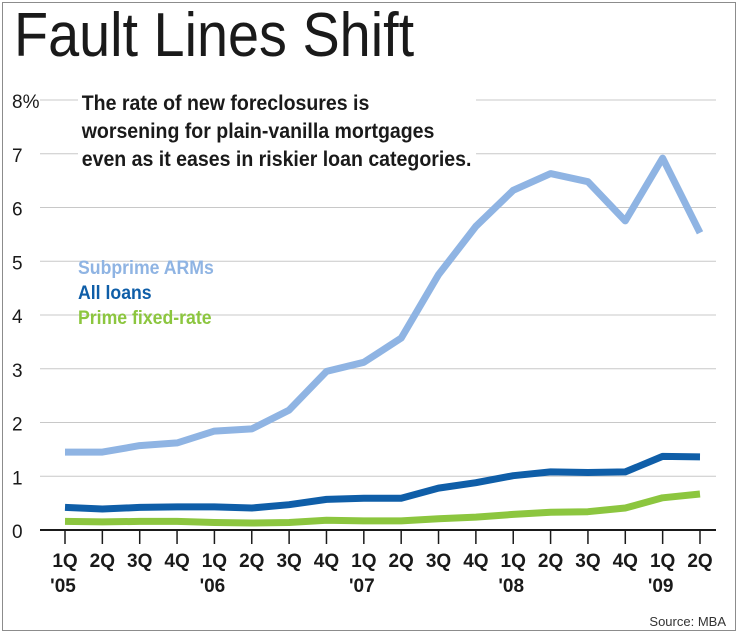 The height and width of the screenshot is (635, 740). Describe the element at coordinates (146, 268) in the screenshot. I see `legend-subprime-arms: Subprime ARMs` at that location.